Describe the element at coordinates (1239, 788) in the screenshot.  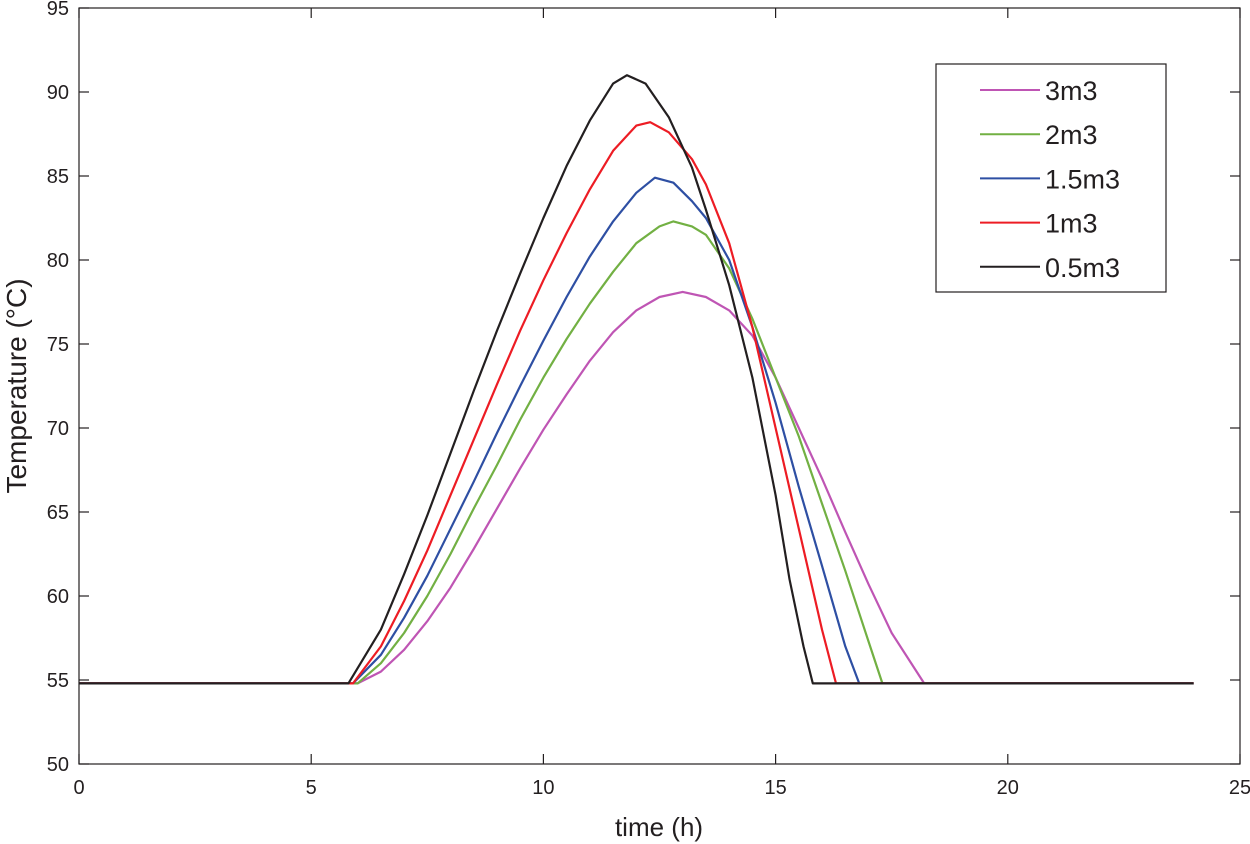
I see `x-tick-label: 25` at that location.